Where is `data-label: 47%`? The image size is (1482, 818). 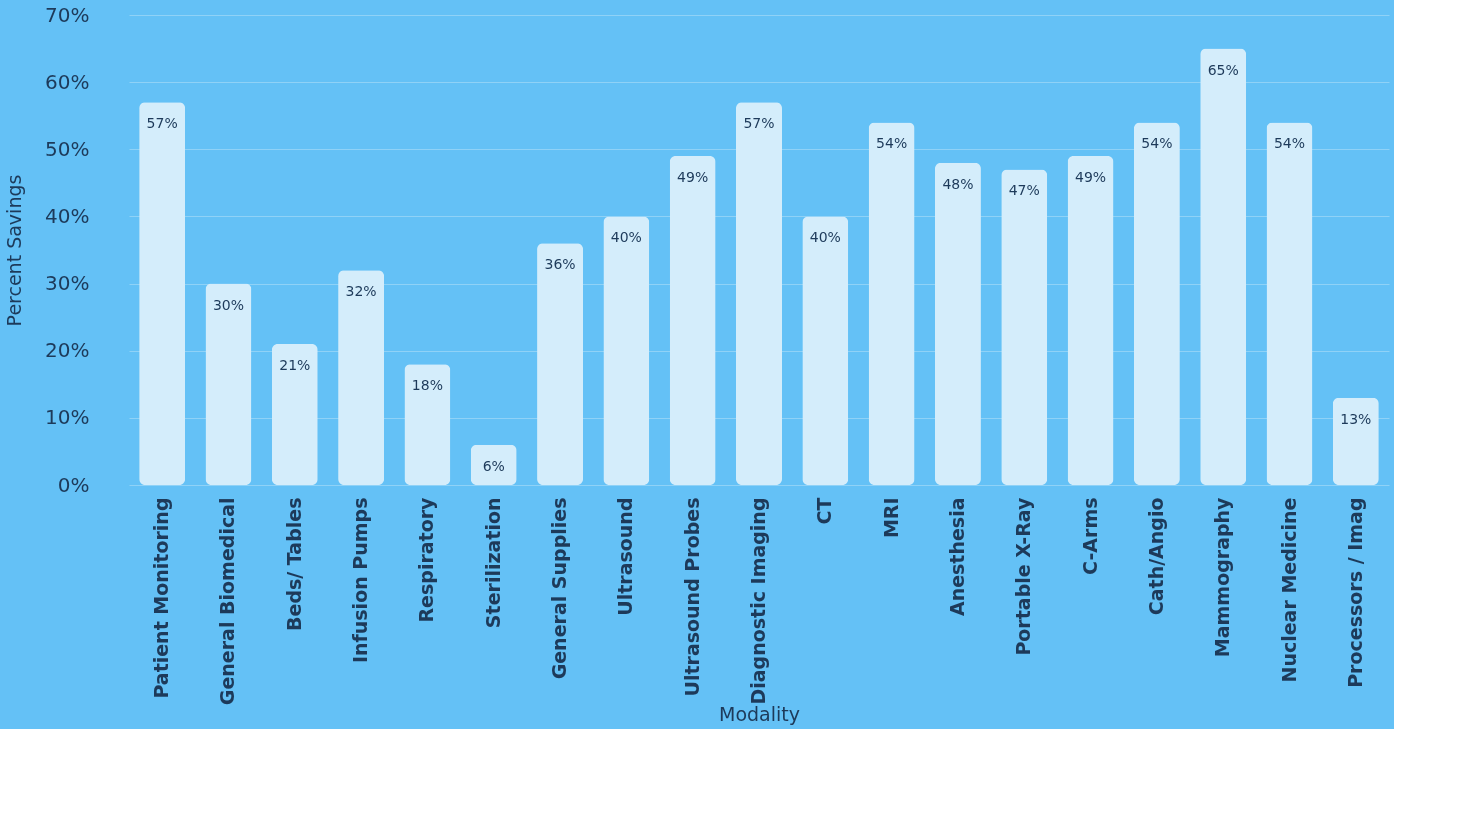 data-label: 47% is located at coordinates (1024, 190).